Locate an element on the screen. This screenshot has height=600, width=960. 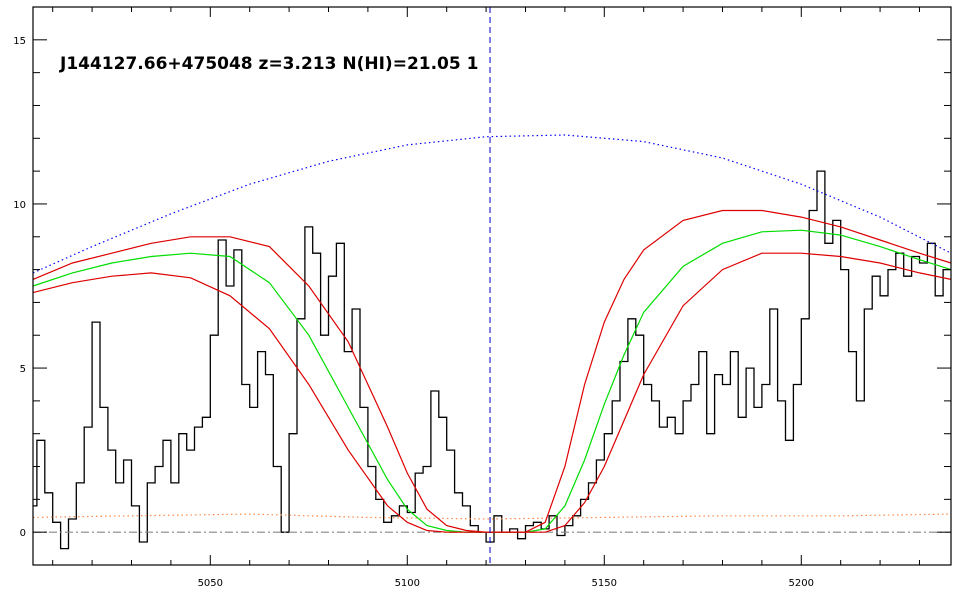
x-tick-label: 5050 is located at coordinates (210, 583).